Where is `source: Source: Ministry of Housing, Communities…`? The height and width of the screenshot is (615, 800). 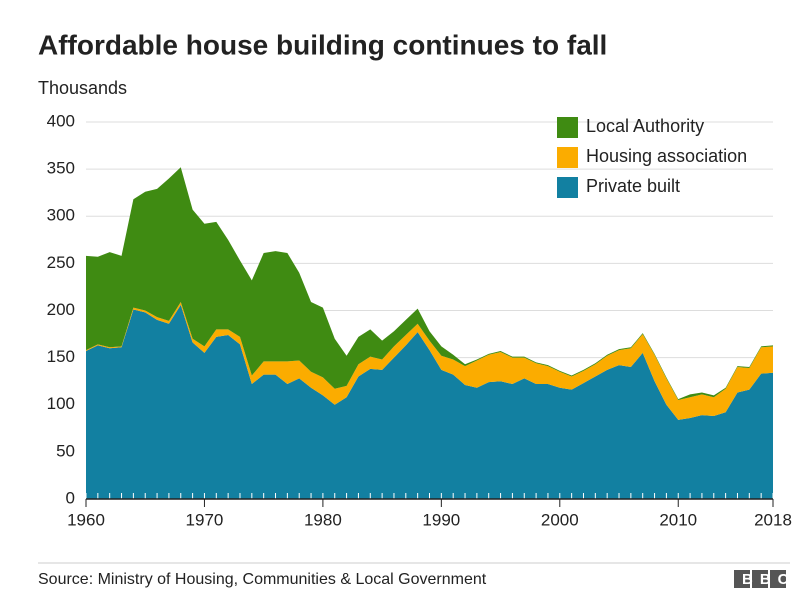 source: Source: Ministry of Housing, Communities… is located at coordinates (262, 579).